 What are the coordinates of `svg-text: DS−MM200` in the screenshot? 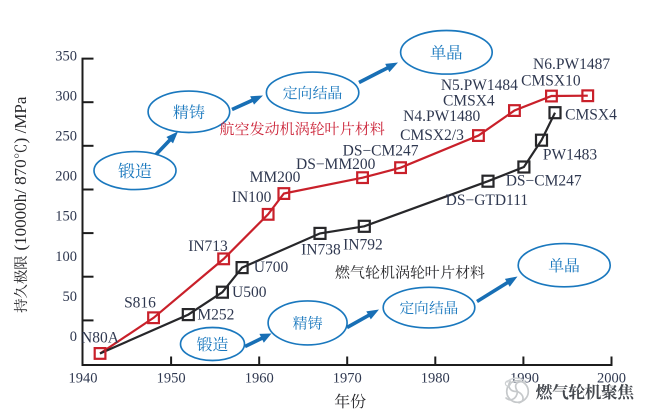 It's located at (336, 164).